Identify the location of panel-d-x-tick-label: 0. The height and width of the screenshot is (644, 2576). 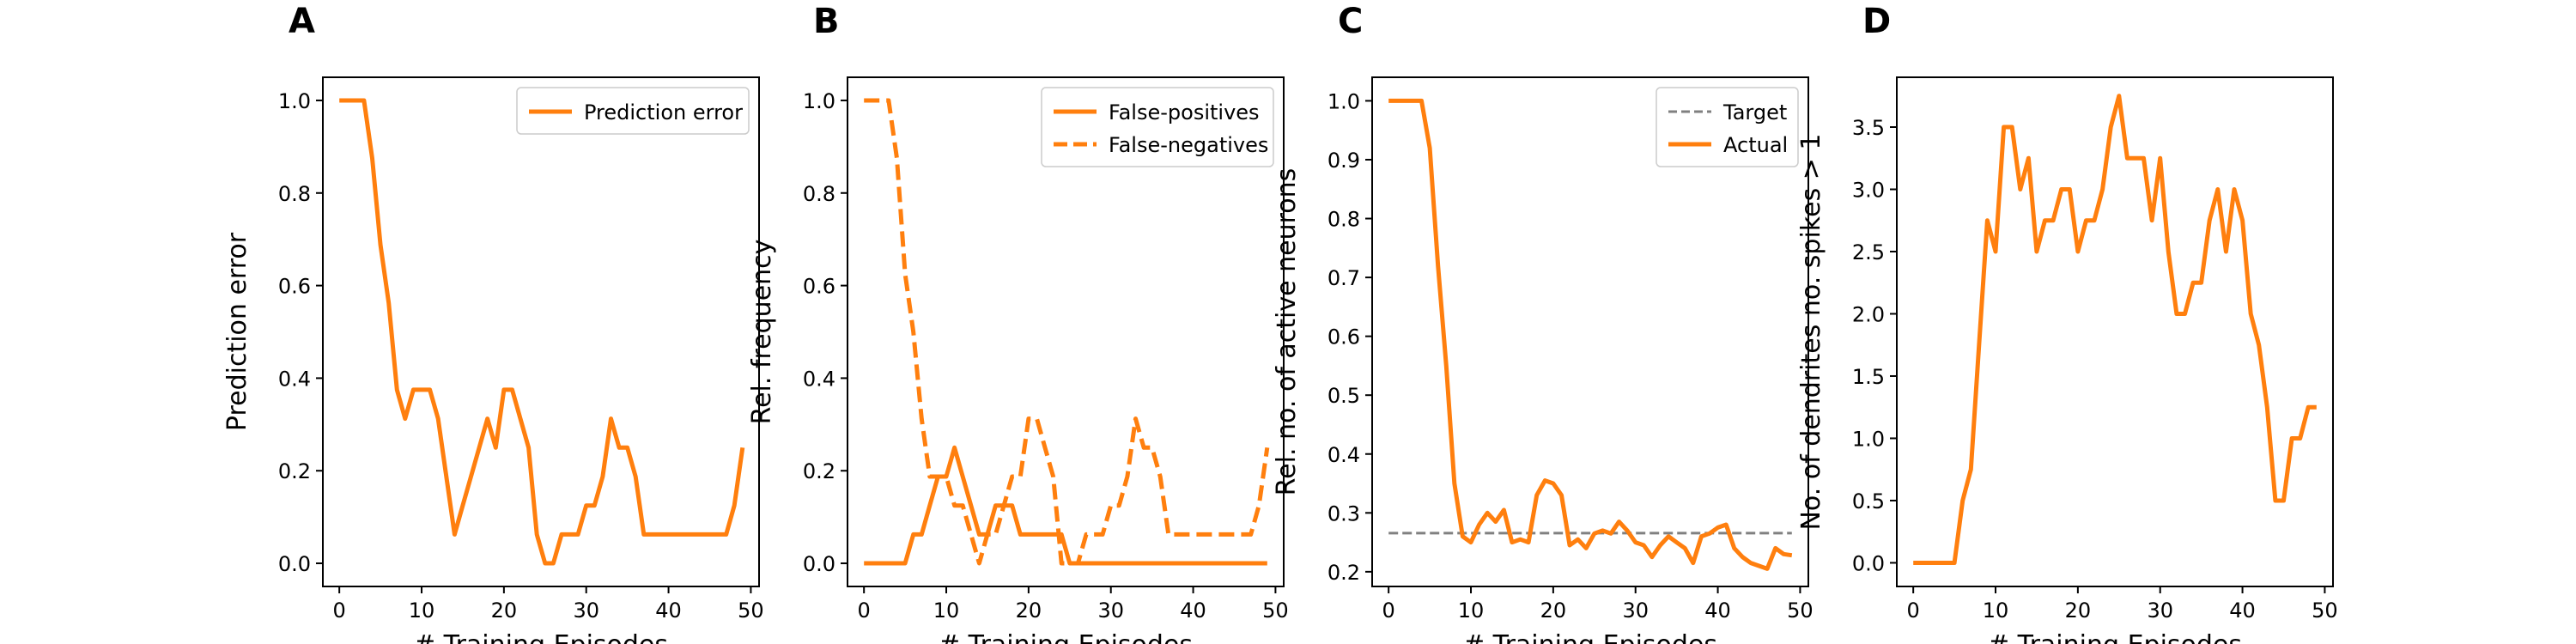
(1914, 610).